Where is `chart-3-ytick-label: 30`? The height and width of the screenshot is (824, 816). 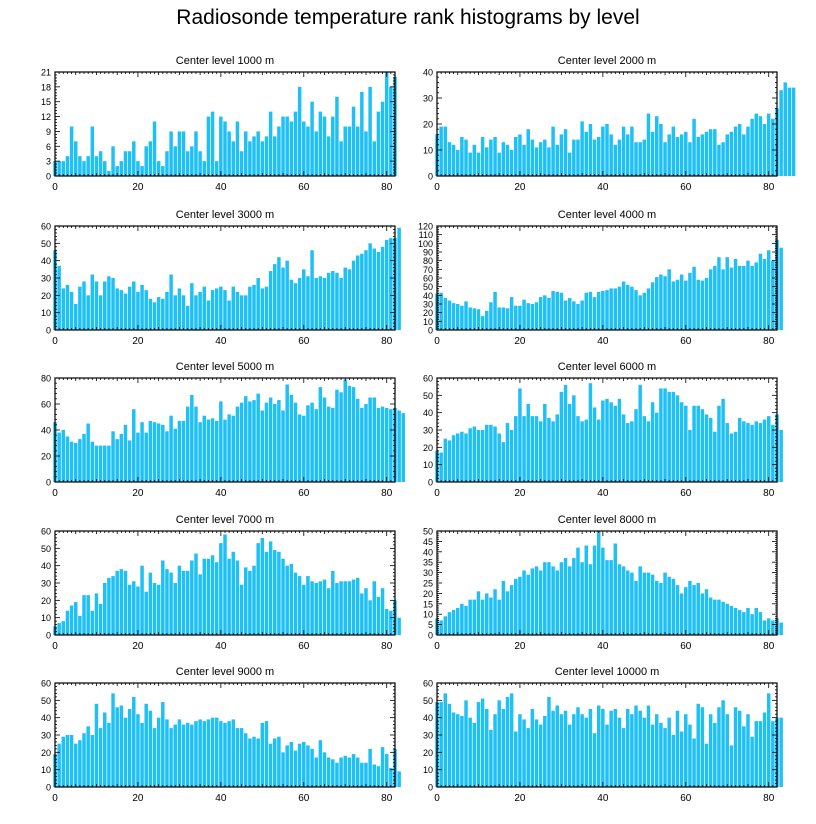 chart-3-ytick-label: 30 is located at coordinates (46, 279).